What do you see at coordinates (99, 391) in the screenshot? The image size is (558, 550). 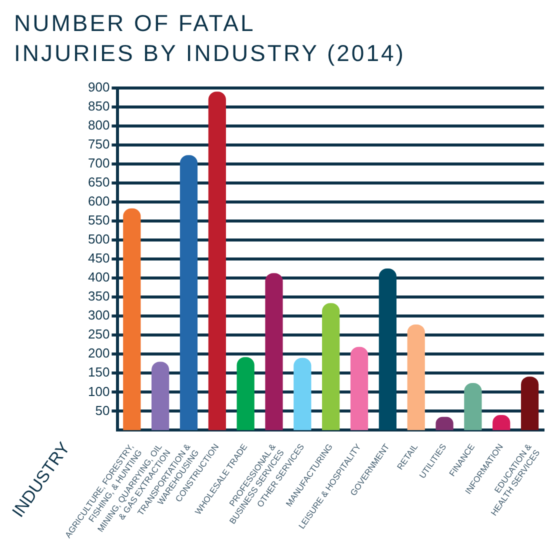 I see `y-tick-label: 100` at bounding box center [99, 391].